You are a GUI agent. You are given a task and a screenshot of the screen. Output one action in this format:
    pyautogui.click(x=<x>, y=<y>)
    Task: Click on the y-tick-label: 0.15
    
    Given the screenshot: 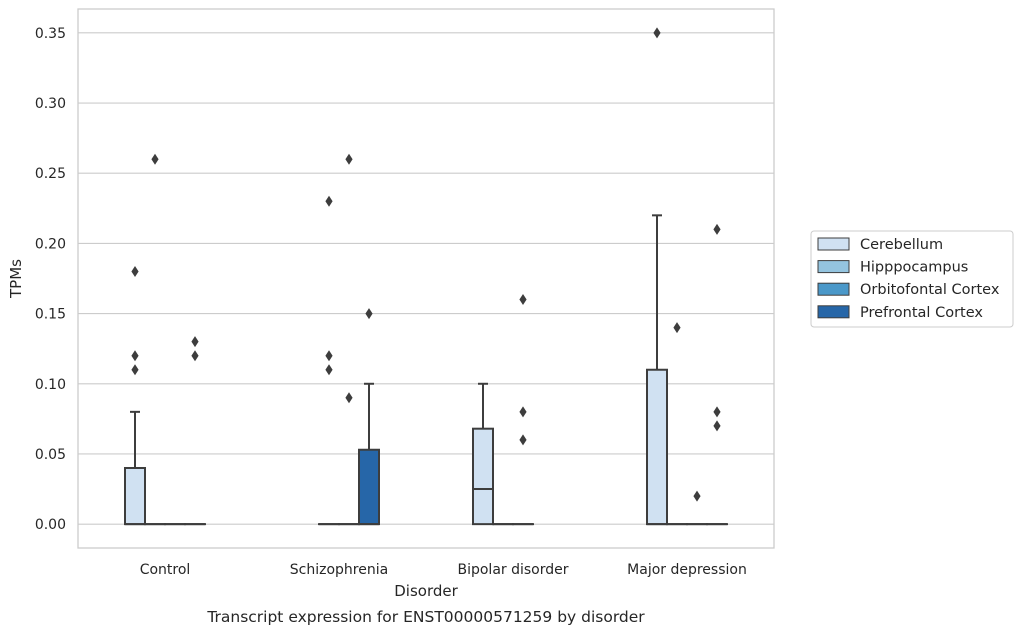 What is the action you would take?
    pyautogui.click(x=50, y=315)
    